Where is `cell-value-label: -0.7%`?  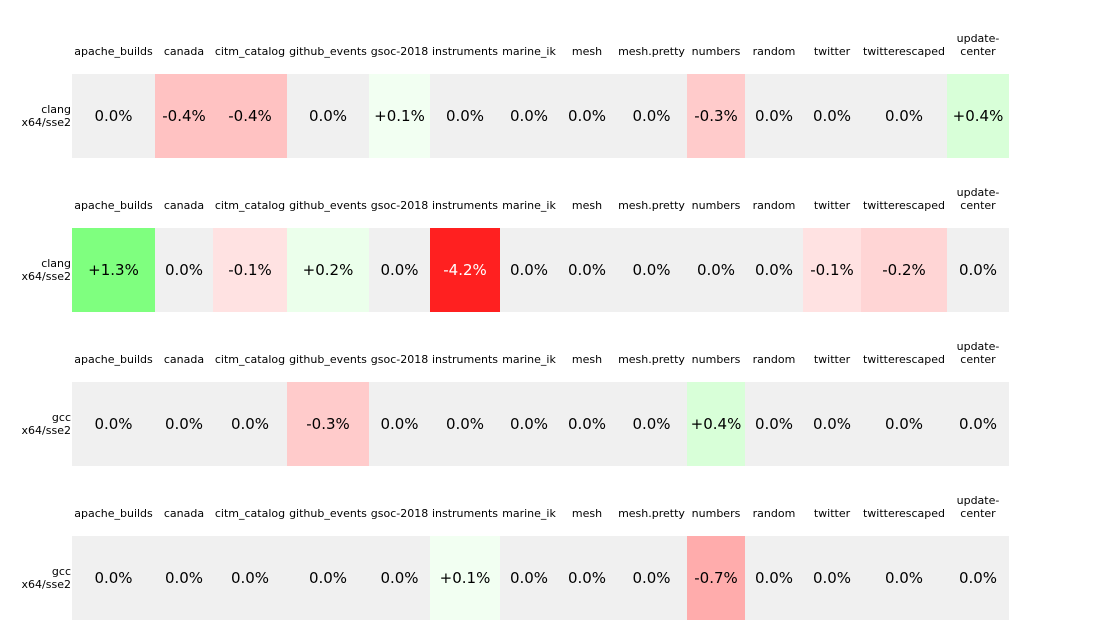 cell-value-label: -0.7% is located at coordinates (716, 578).